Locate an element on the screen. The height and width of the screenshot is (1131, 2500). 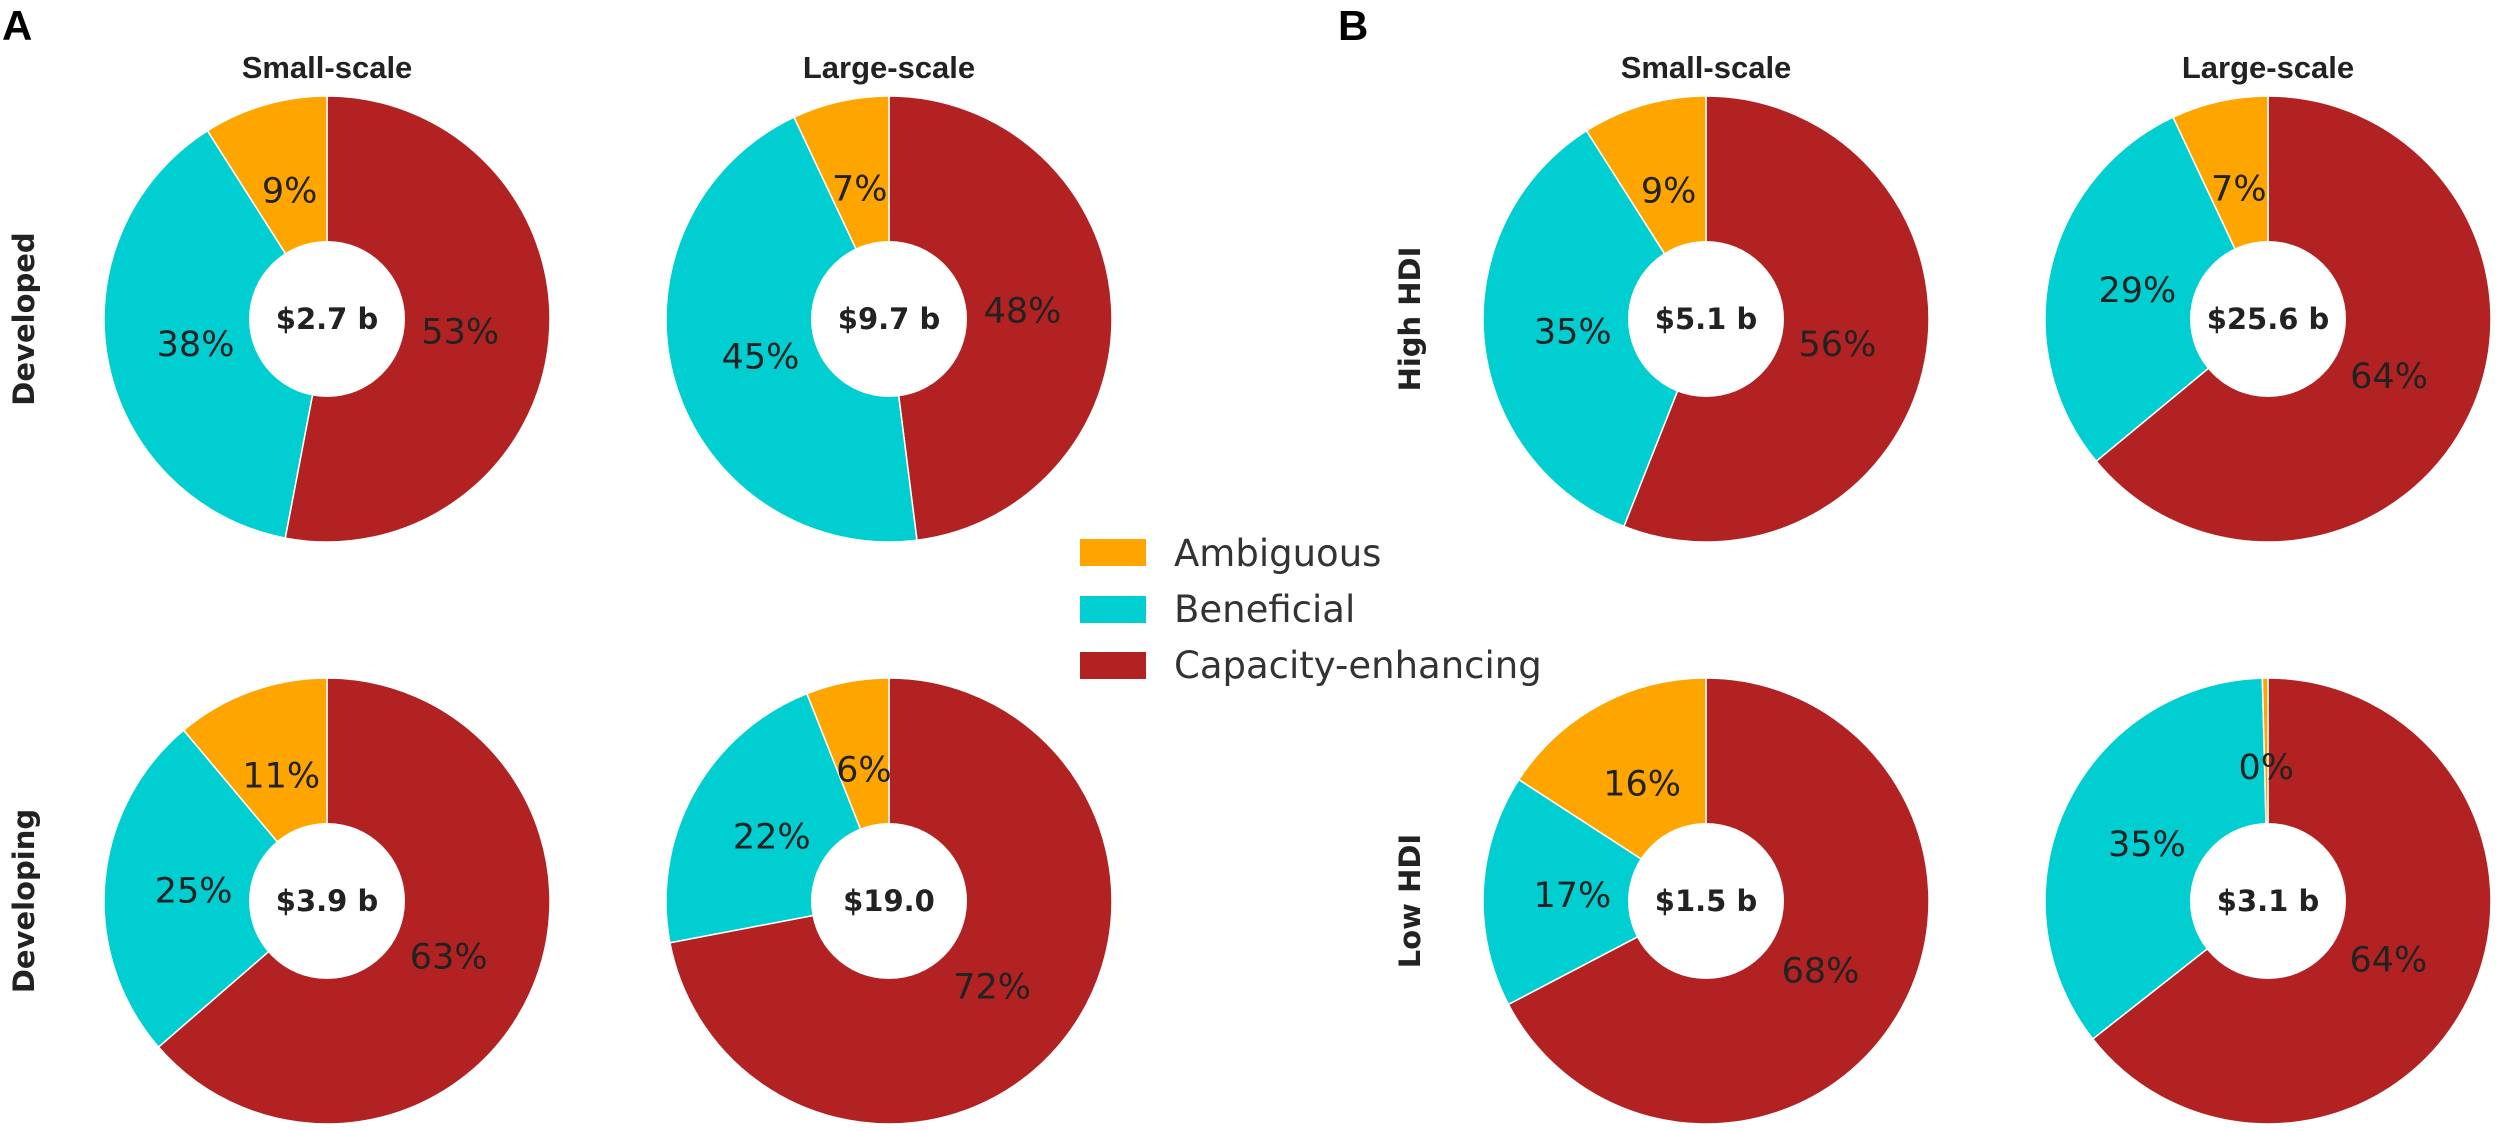
pct-label-ambiguous: 11% is located at coordinates (281, 776).